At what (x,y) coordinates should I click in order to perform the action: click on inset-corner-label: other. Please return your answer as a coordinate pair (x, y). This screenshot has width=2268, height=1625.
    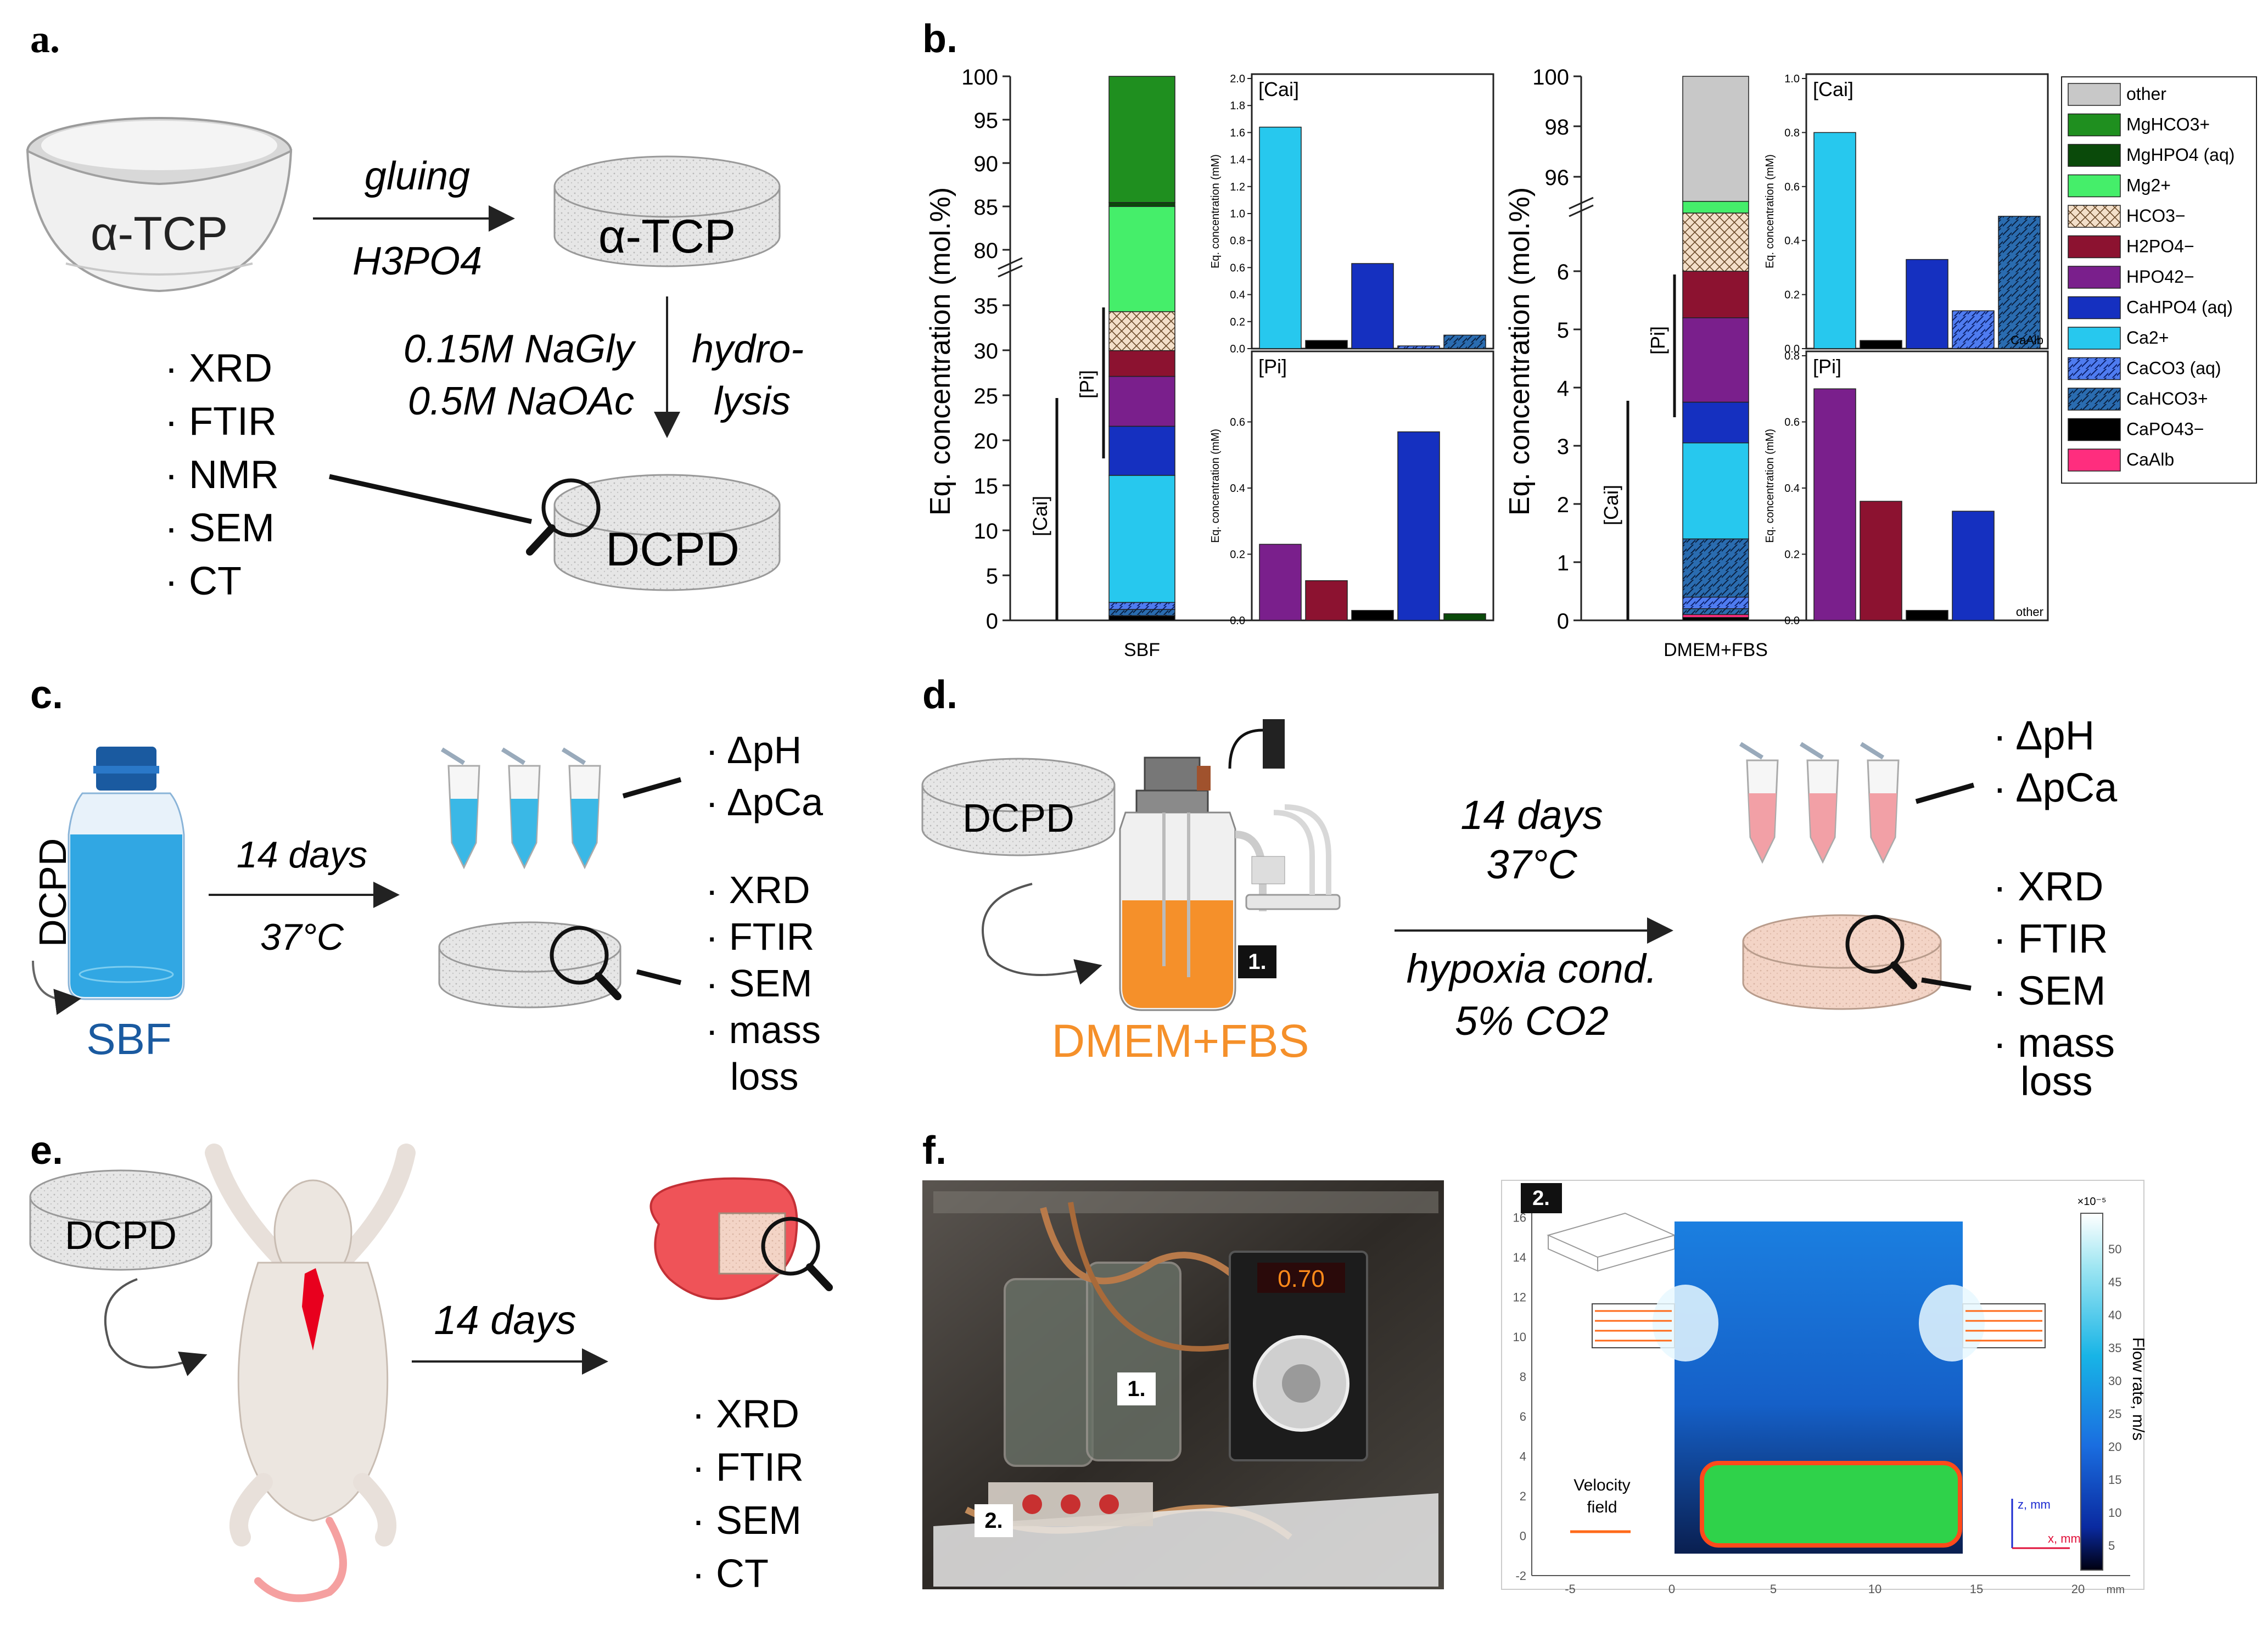
    Looking at the image, I should click on (2030, 612).